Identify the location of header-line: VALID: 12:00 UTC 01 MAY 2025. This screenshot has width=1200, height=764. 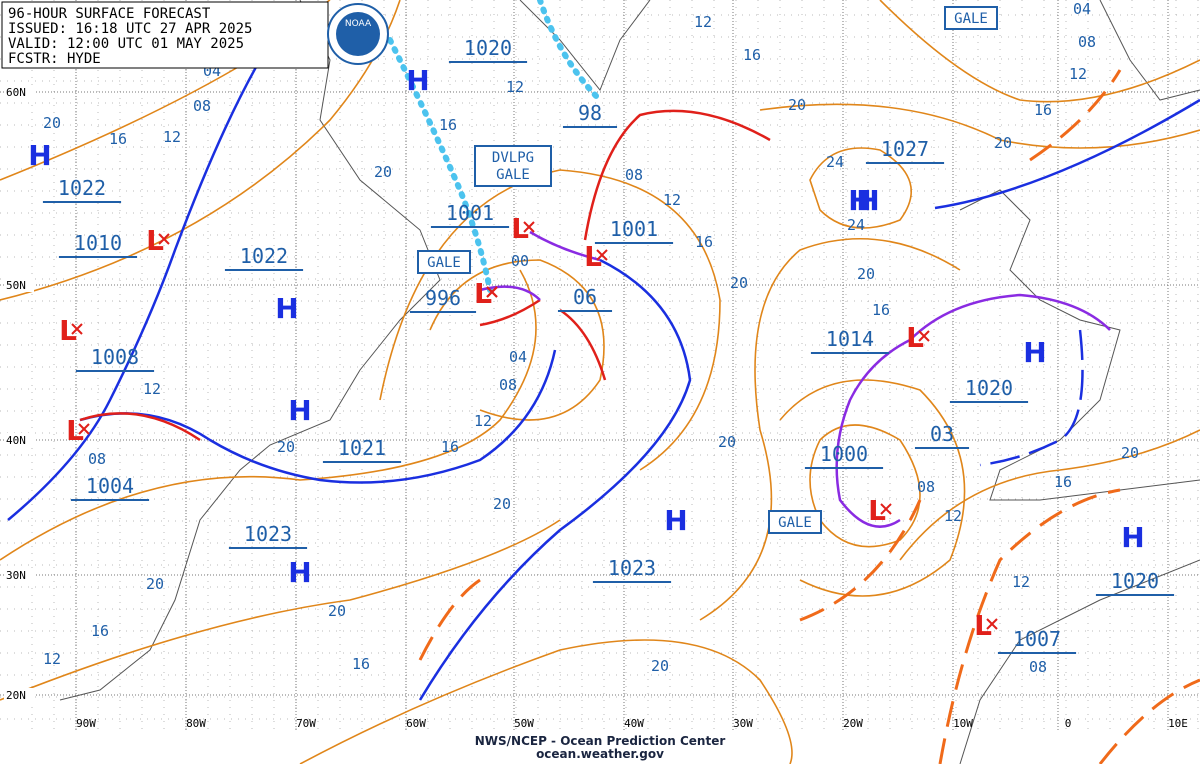
(126, 44).